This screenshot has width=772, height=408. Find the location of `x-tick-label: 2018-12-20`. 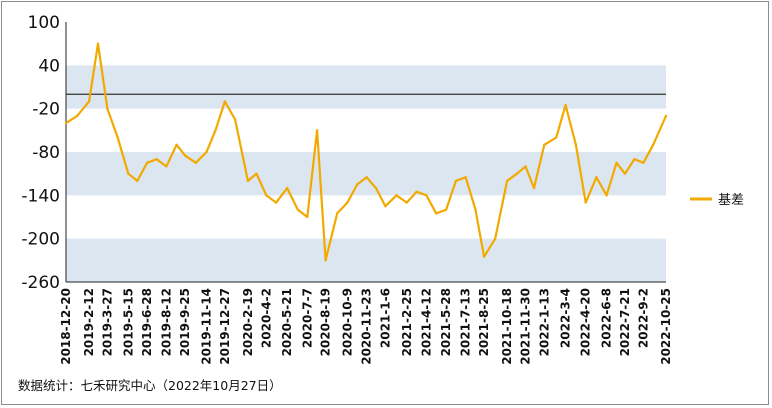

x-tick-label: 2018-12-20 is located at coordinates (66, 326).